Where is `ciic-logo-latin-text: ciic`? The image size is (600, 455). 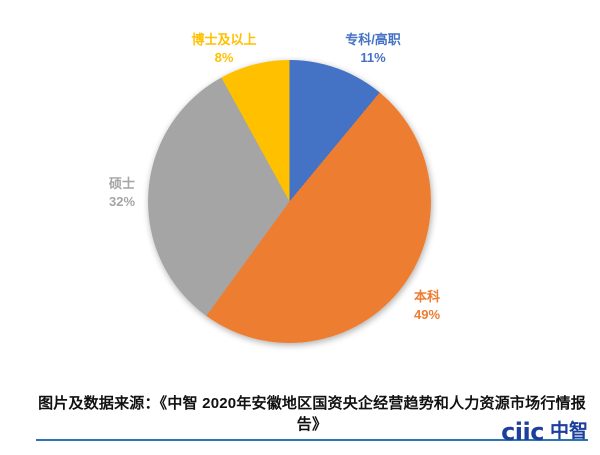 ciic-logo-latin-text: ciic is located at coordinates (522, 432).